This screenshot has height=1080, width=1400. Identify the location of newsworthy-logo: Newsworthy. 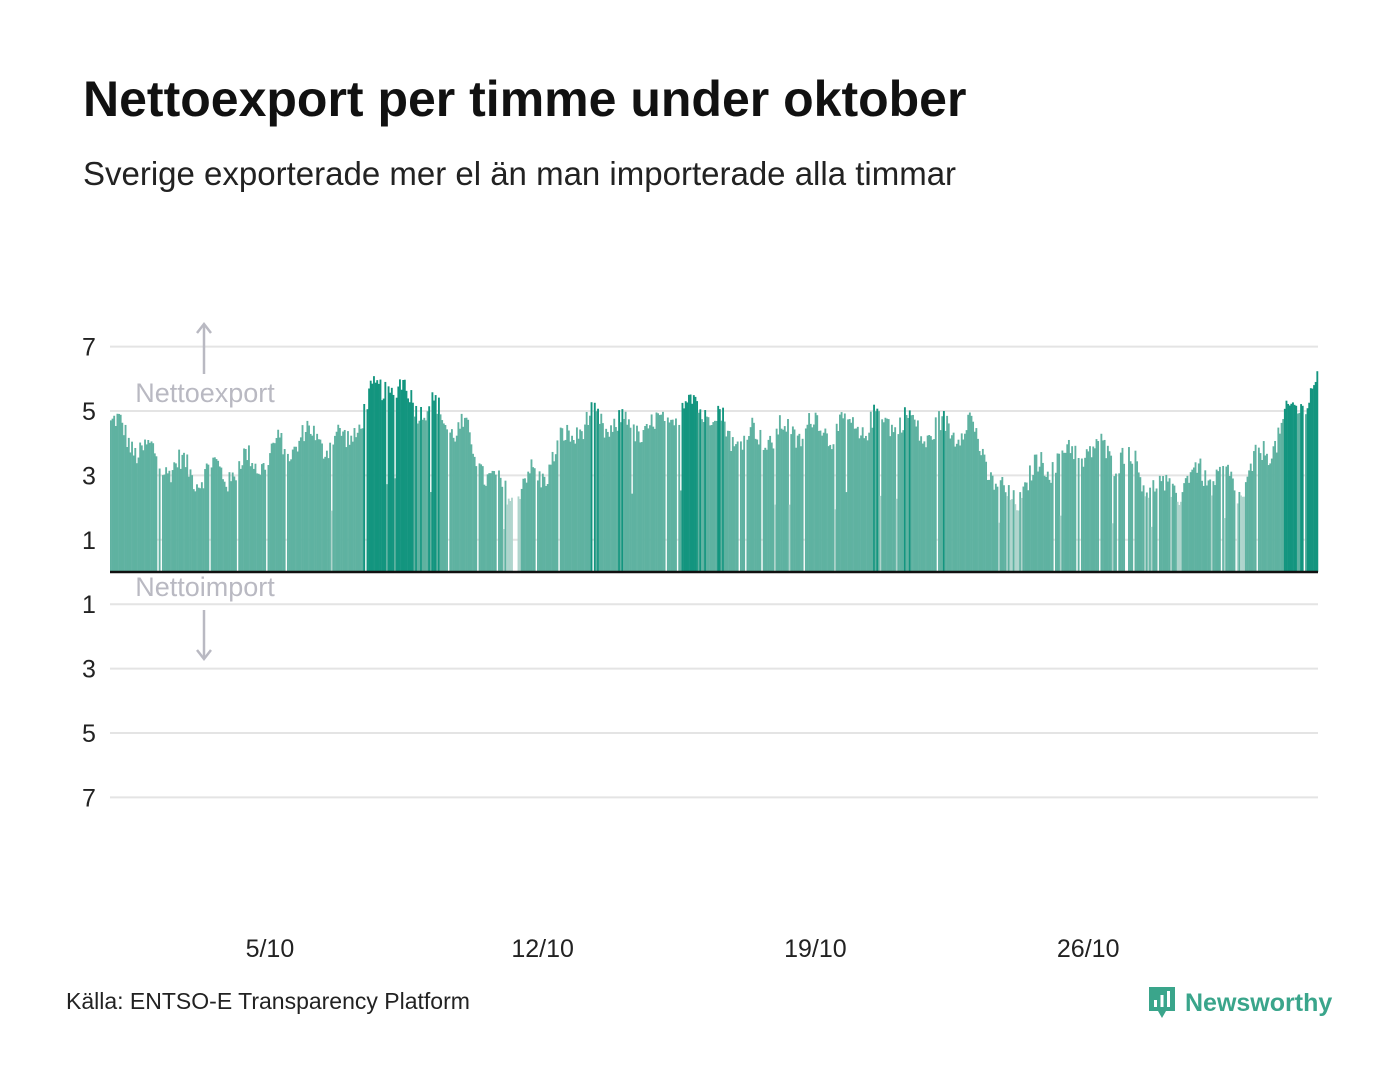
(1239, 1003).